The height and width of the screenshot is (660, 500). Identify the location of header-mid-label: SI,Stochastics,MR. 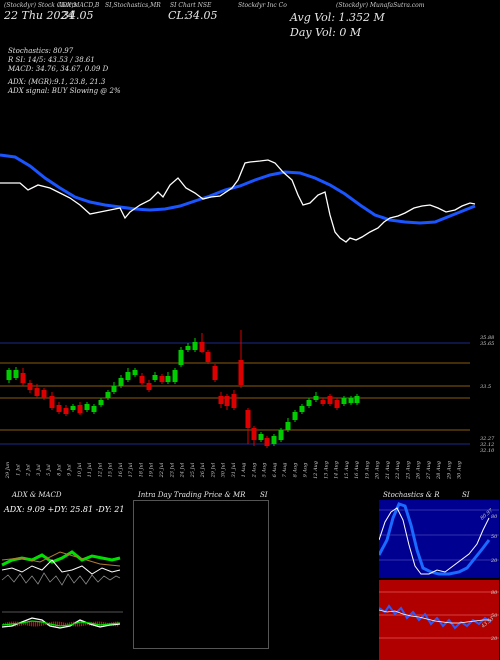
(133, 5).